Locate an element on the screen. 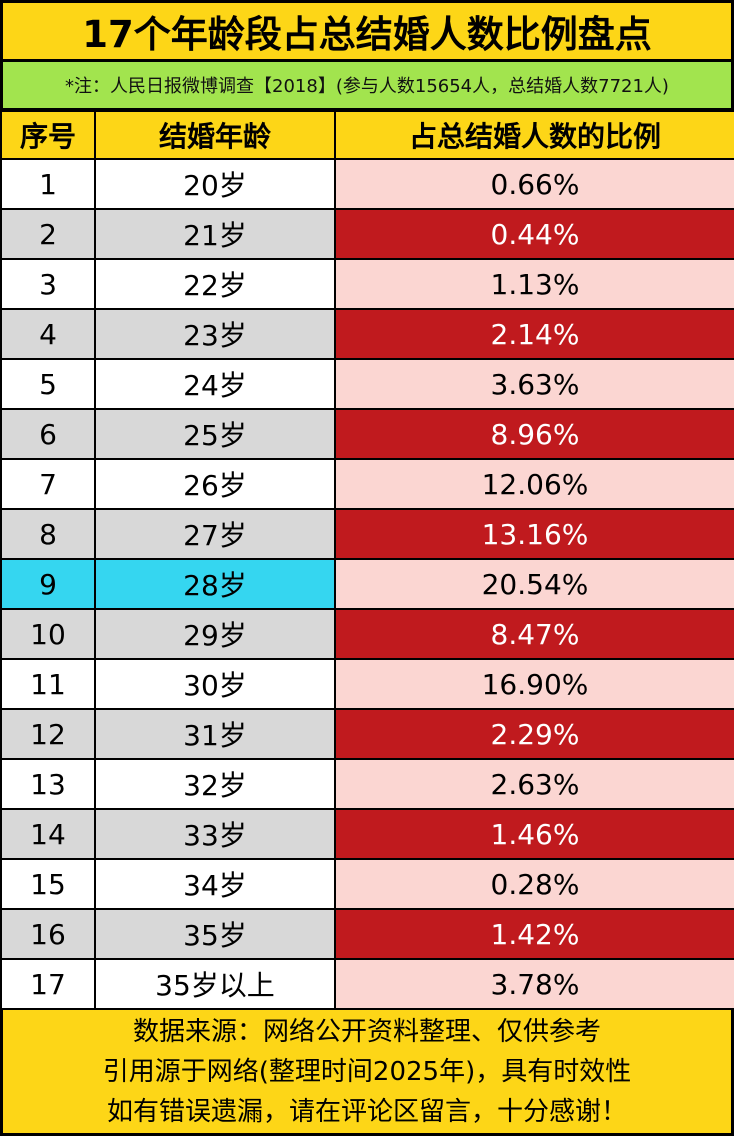 This screenshot has height=1136, width=734. row-ratio: 2.14% is located at coordinates (534, 334).